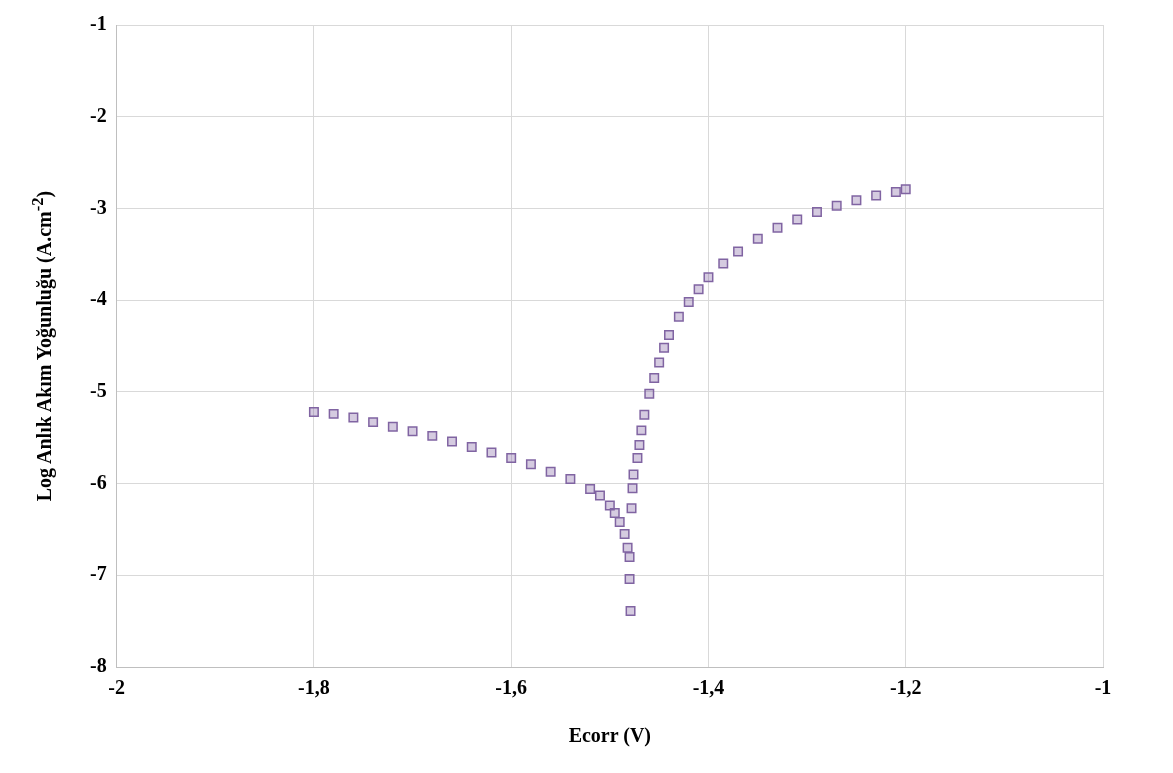  What do you see at coordinates (98, 23) in the screenshot?
I see `y-tick-label: -1` at bounding box center [98, 23].